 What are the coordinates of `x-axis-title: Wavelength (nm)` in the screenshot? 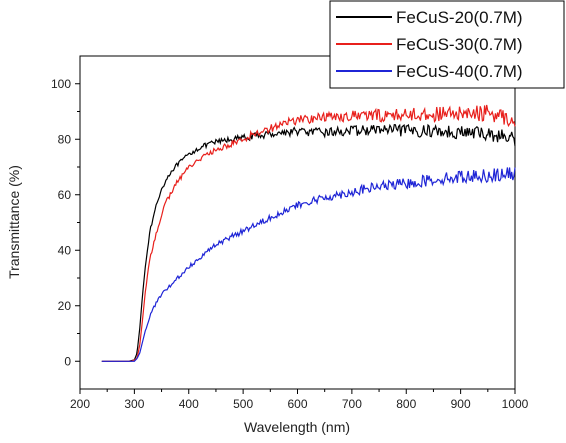 It's located at (297, 427).